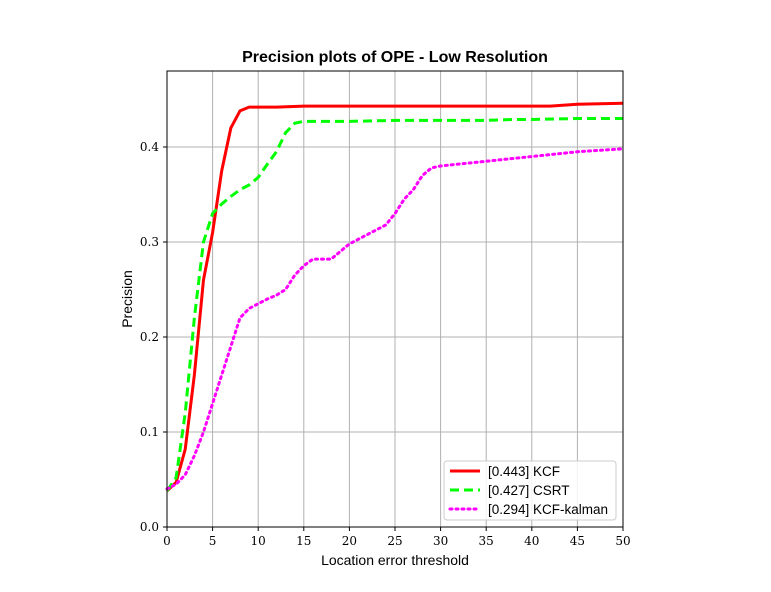  Describe the element at coordinates (440, 541) in the screenshot. I see `x-tick-label: 30` at that location.